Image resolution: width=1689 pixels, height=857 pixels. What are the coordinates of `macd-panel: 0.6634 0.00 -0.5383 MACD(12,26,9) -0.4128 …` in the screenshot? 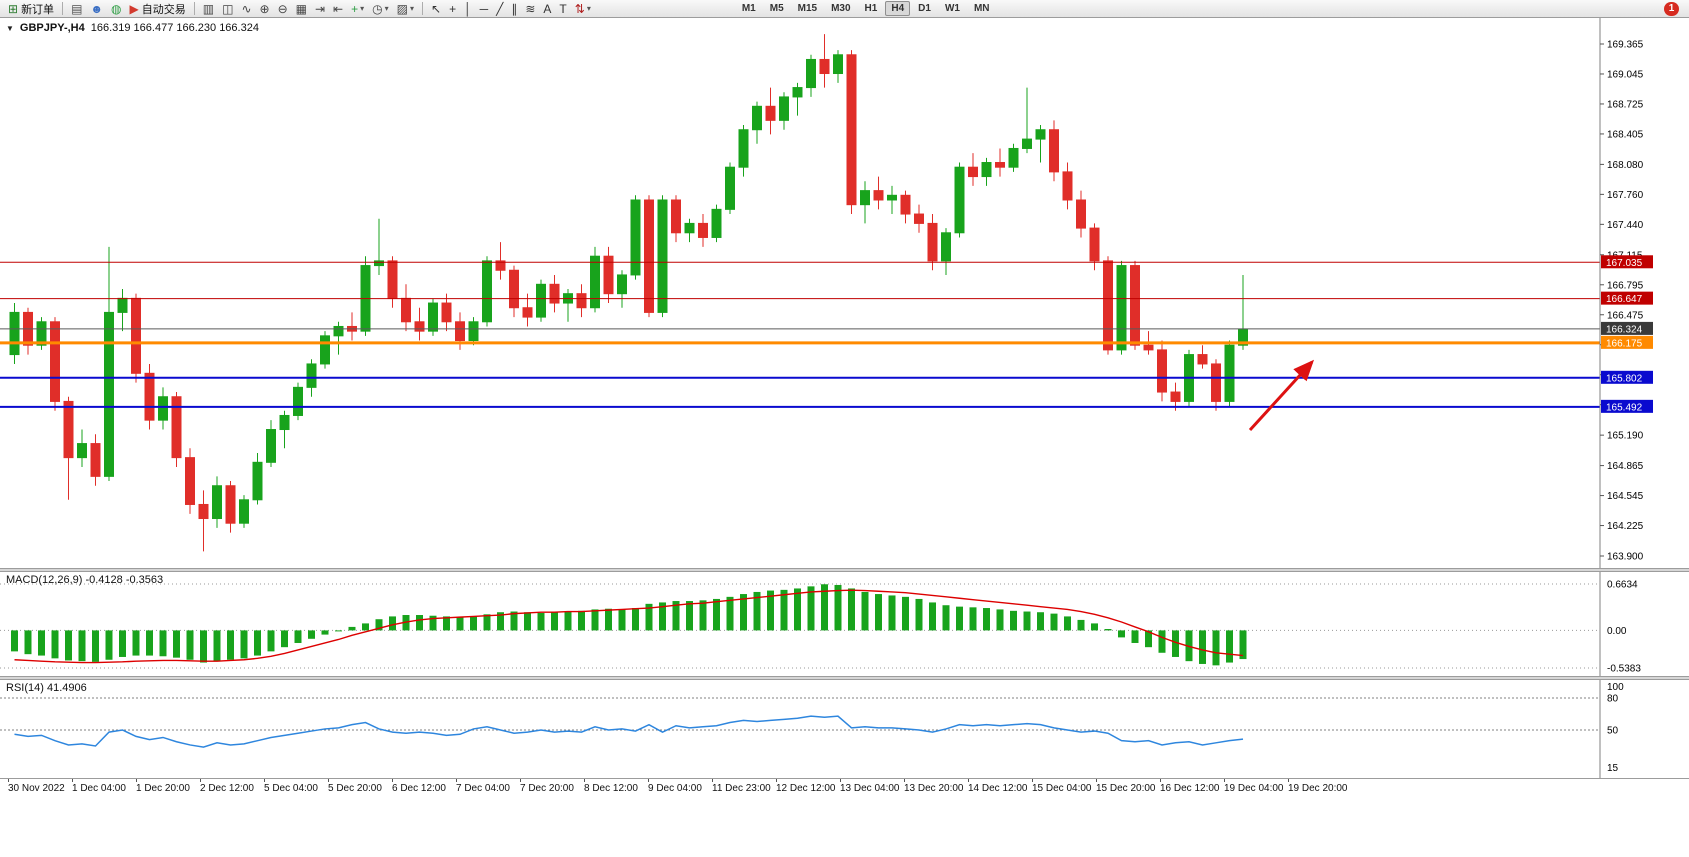 It's located at (844, 624).